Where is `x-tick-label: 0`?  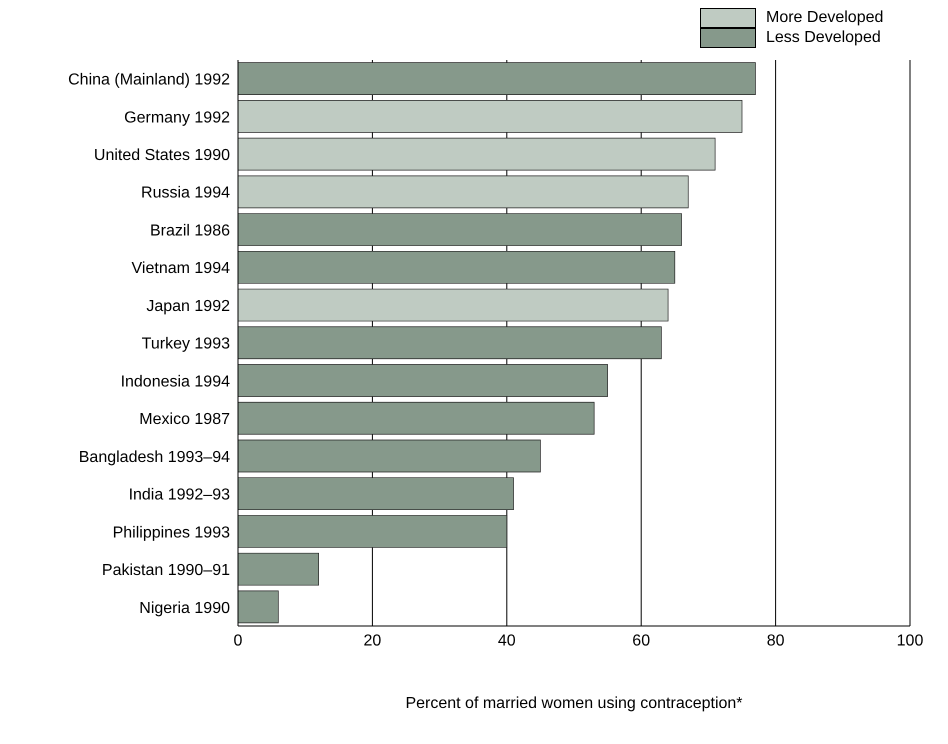
x-tick-label: 0 is located at coordinates (238, 641).